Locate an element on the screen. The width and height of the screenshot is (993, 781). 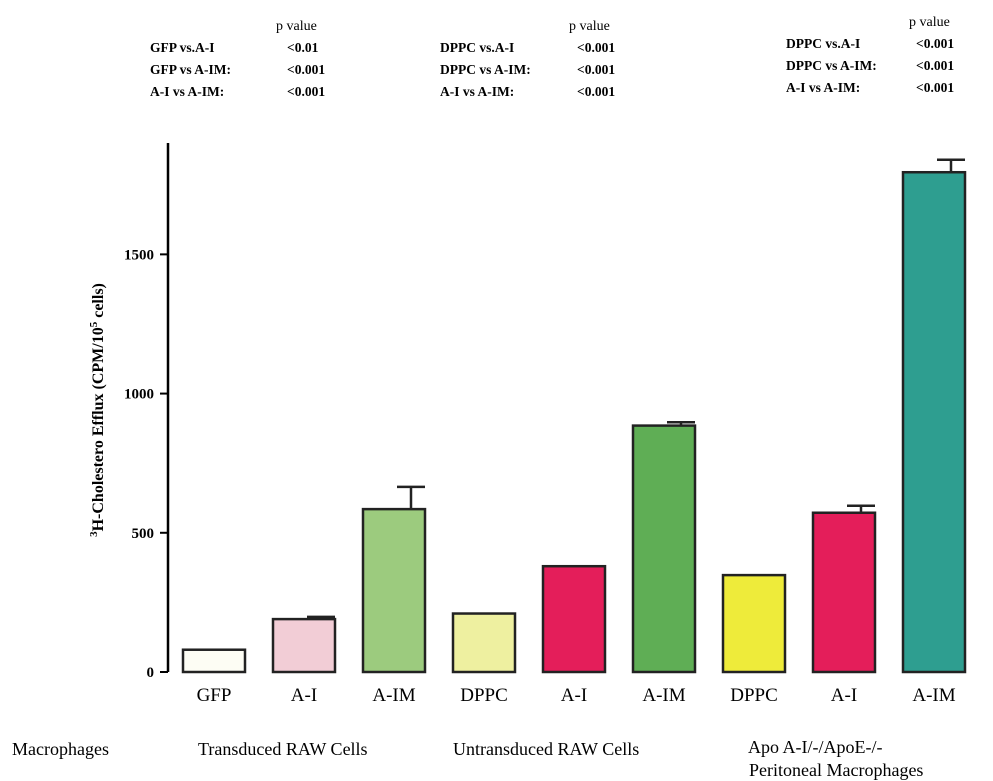
ylabel-main: H-Cholestero Efflux (CPM/10 is located at coordinates (98, 429).